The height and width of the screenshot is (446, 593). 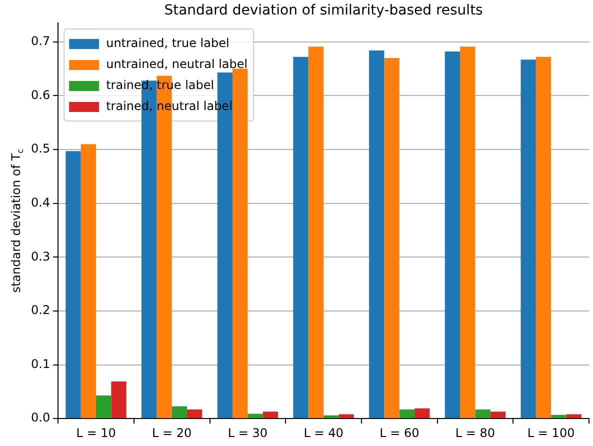 What do you see at coordinates (40, 256) in the screenshot?
I see `y-tick-label: 0.3` at bounding box center [40, 256].